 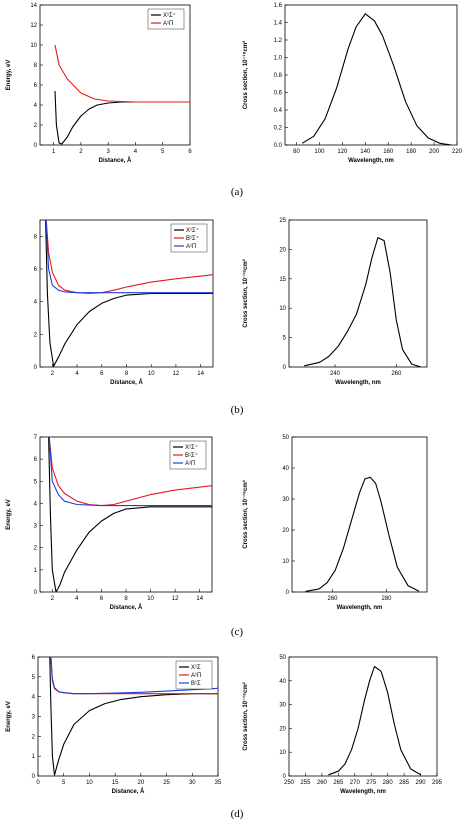 I want to click on y-tick-label: 0.6, so click(x=278, y=94).